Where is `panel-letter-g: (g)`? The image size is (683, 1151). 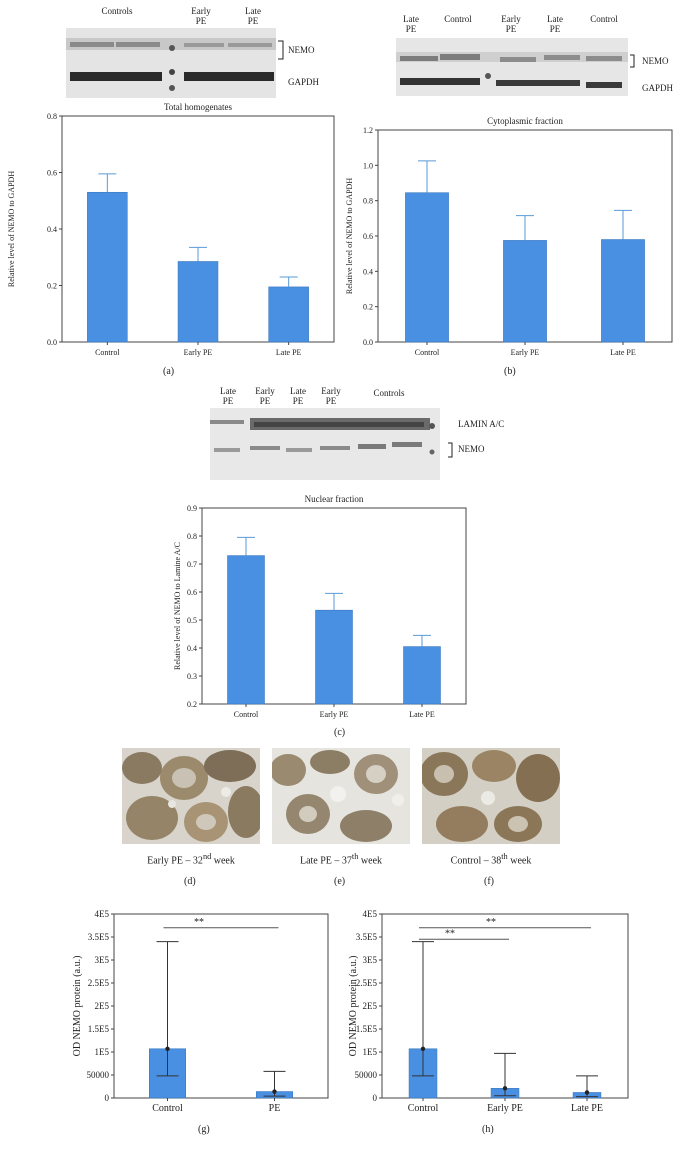
panel-letter-g: (g) is located at coordinates (204, 1129).